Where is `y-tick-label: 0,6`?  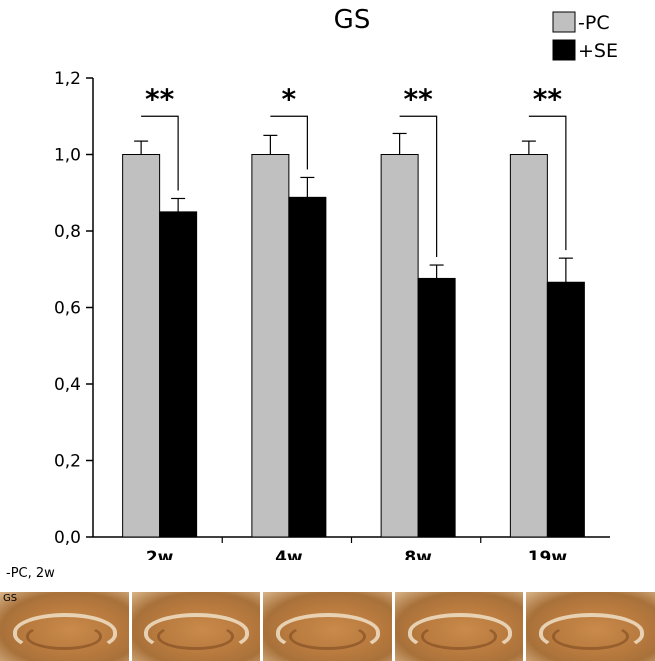 y-tick-label: 0,6 is located at coordinates (67, 309).